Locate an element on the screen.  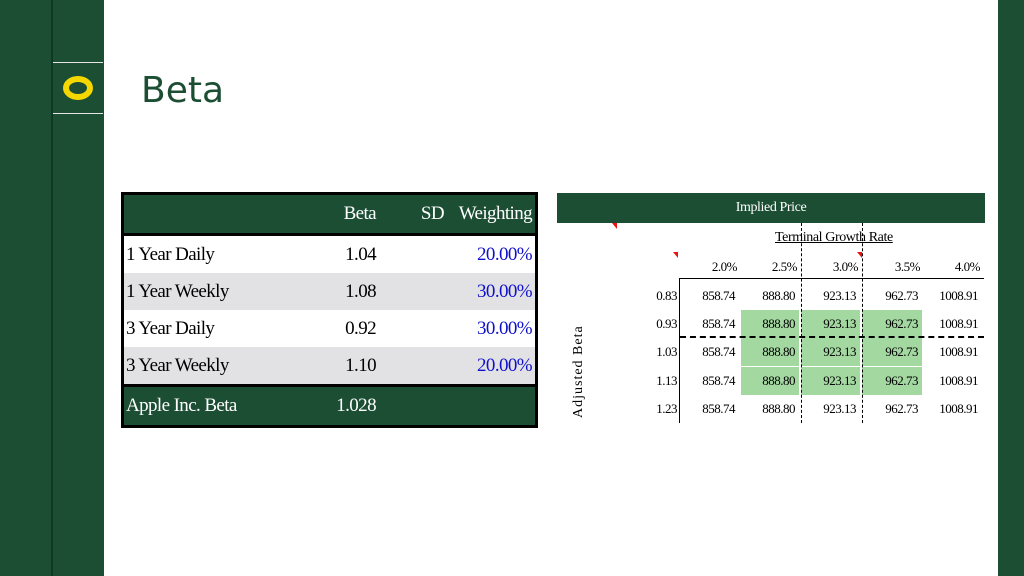
right-bar is located at coordinates (1011, 288).